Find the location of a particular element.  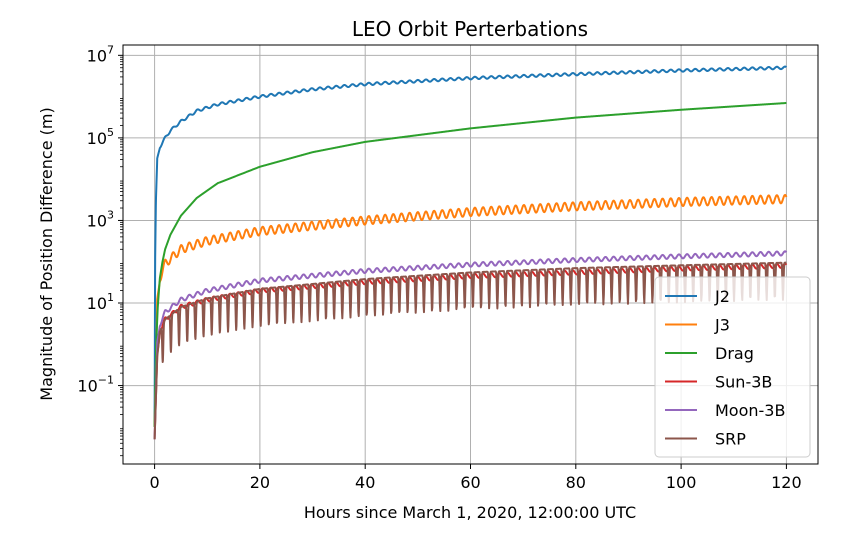

y-tick-label: 10¹ is located at coordinates (100, 302).